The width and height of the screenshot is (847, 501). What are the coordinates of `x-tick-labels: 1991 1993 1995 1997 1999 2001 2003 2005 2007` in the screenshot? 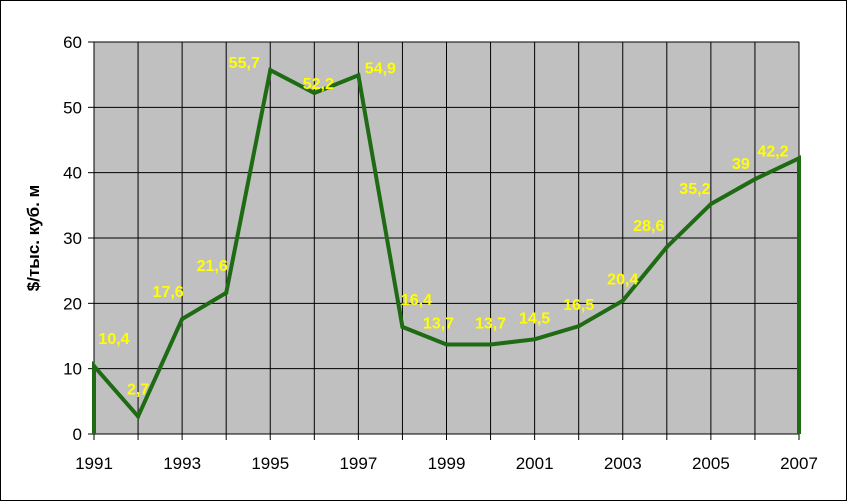 It's located at (446, 463).